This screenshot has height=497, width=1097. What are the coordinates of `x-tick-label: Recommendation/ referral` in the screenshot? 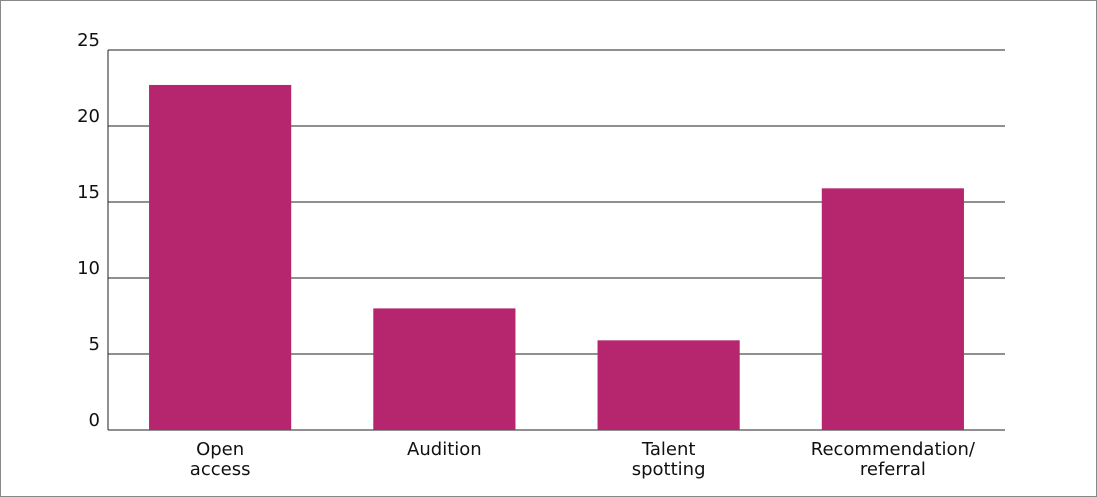 It's located at (892, 459).